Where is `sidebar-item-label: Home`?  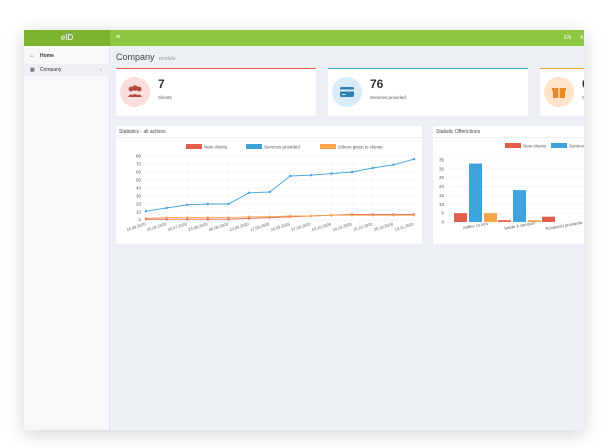
sidebar-item-label: Home is located at coordinates (47, 56).